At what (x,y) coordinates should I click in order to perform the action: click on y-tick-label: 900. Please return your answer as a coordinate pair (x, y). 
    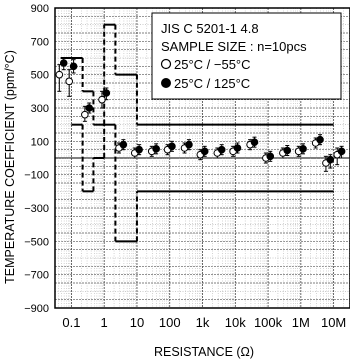
    Looking at the image, I should click on (40, 9).